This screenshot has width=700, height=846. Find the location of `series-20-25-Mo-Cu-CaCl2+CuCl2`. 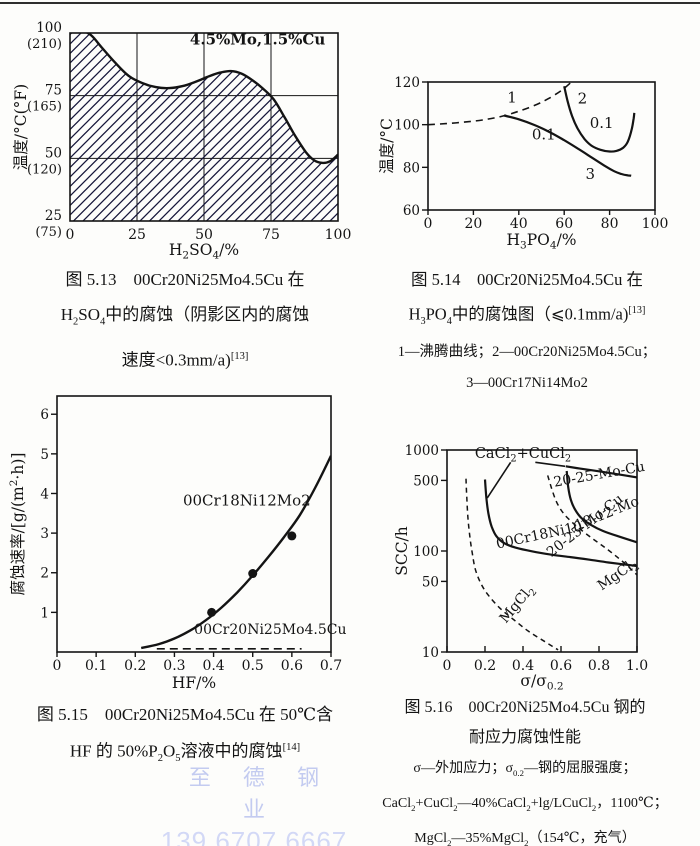

series-20-25-Mo-Cu-CaCl2+CuCl2 is located at coordinates (601, 472).